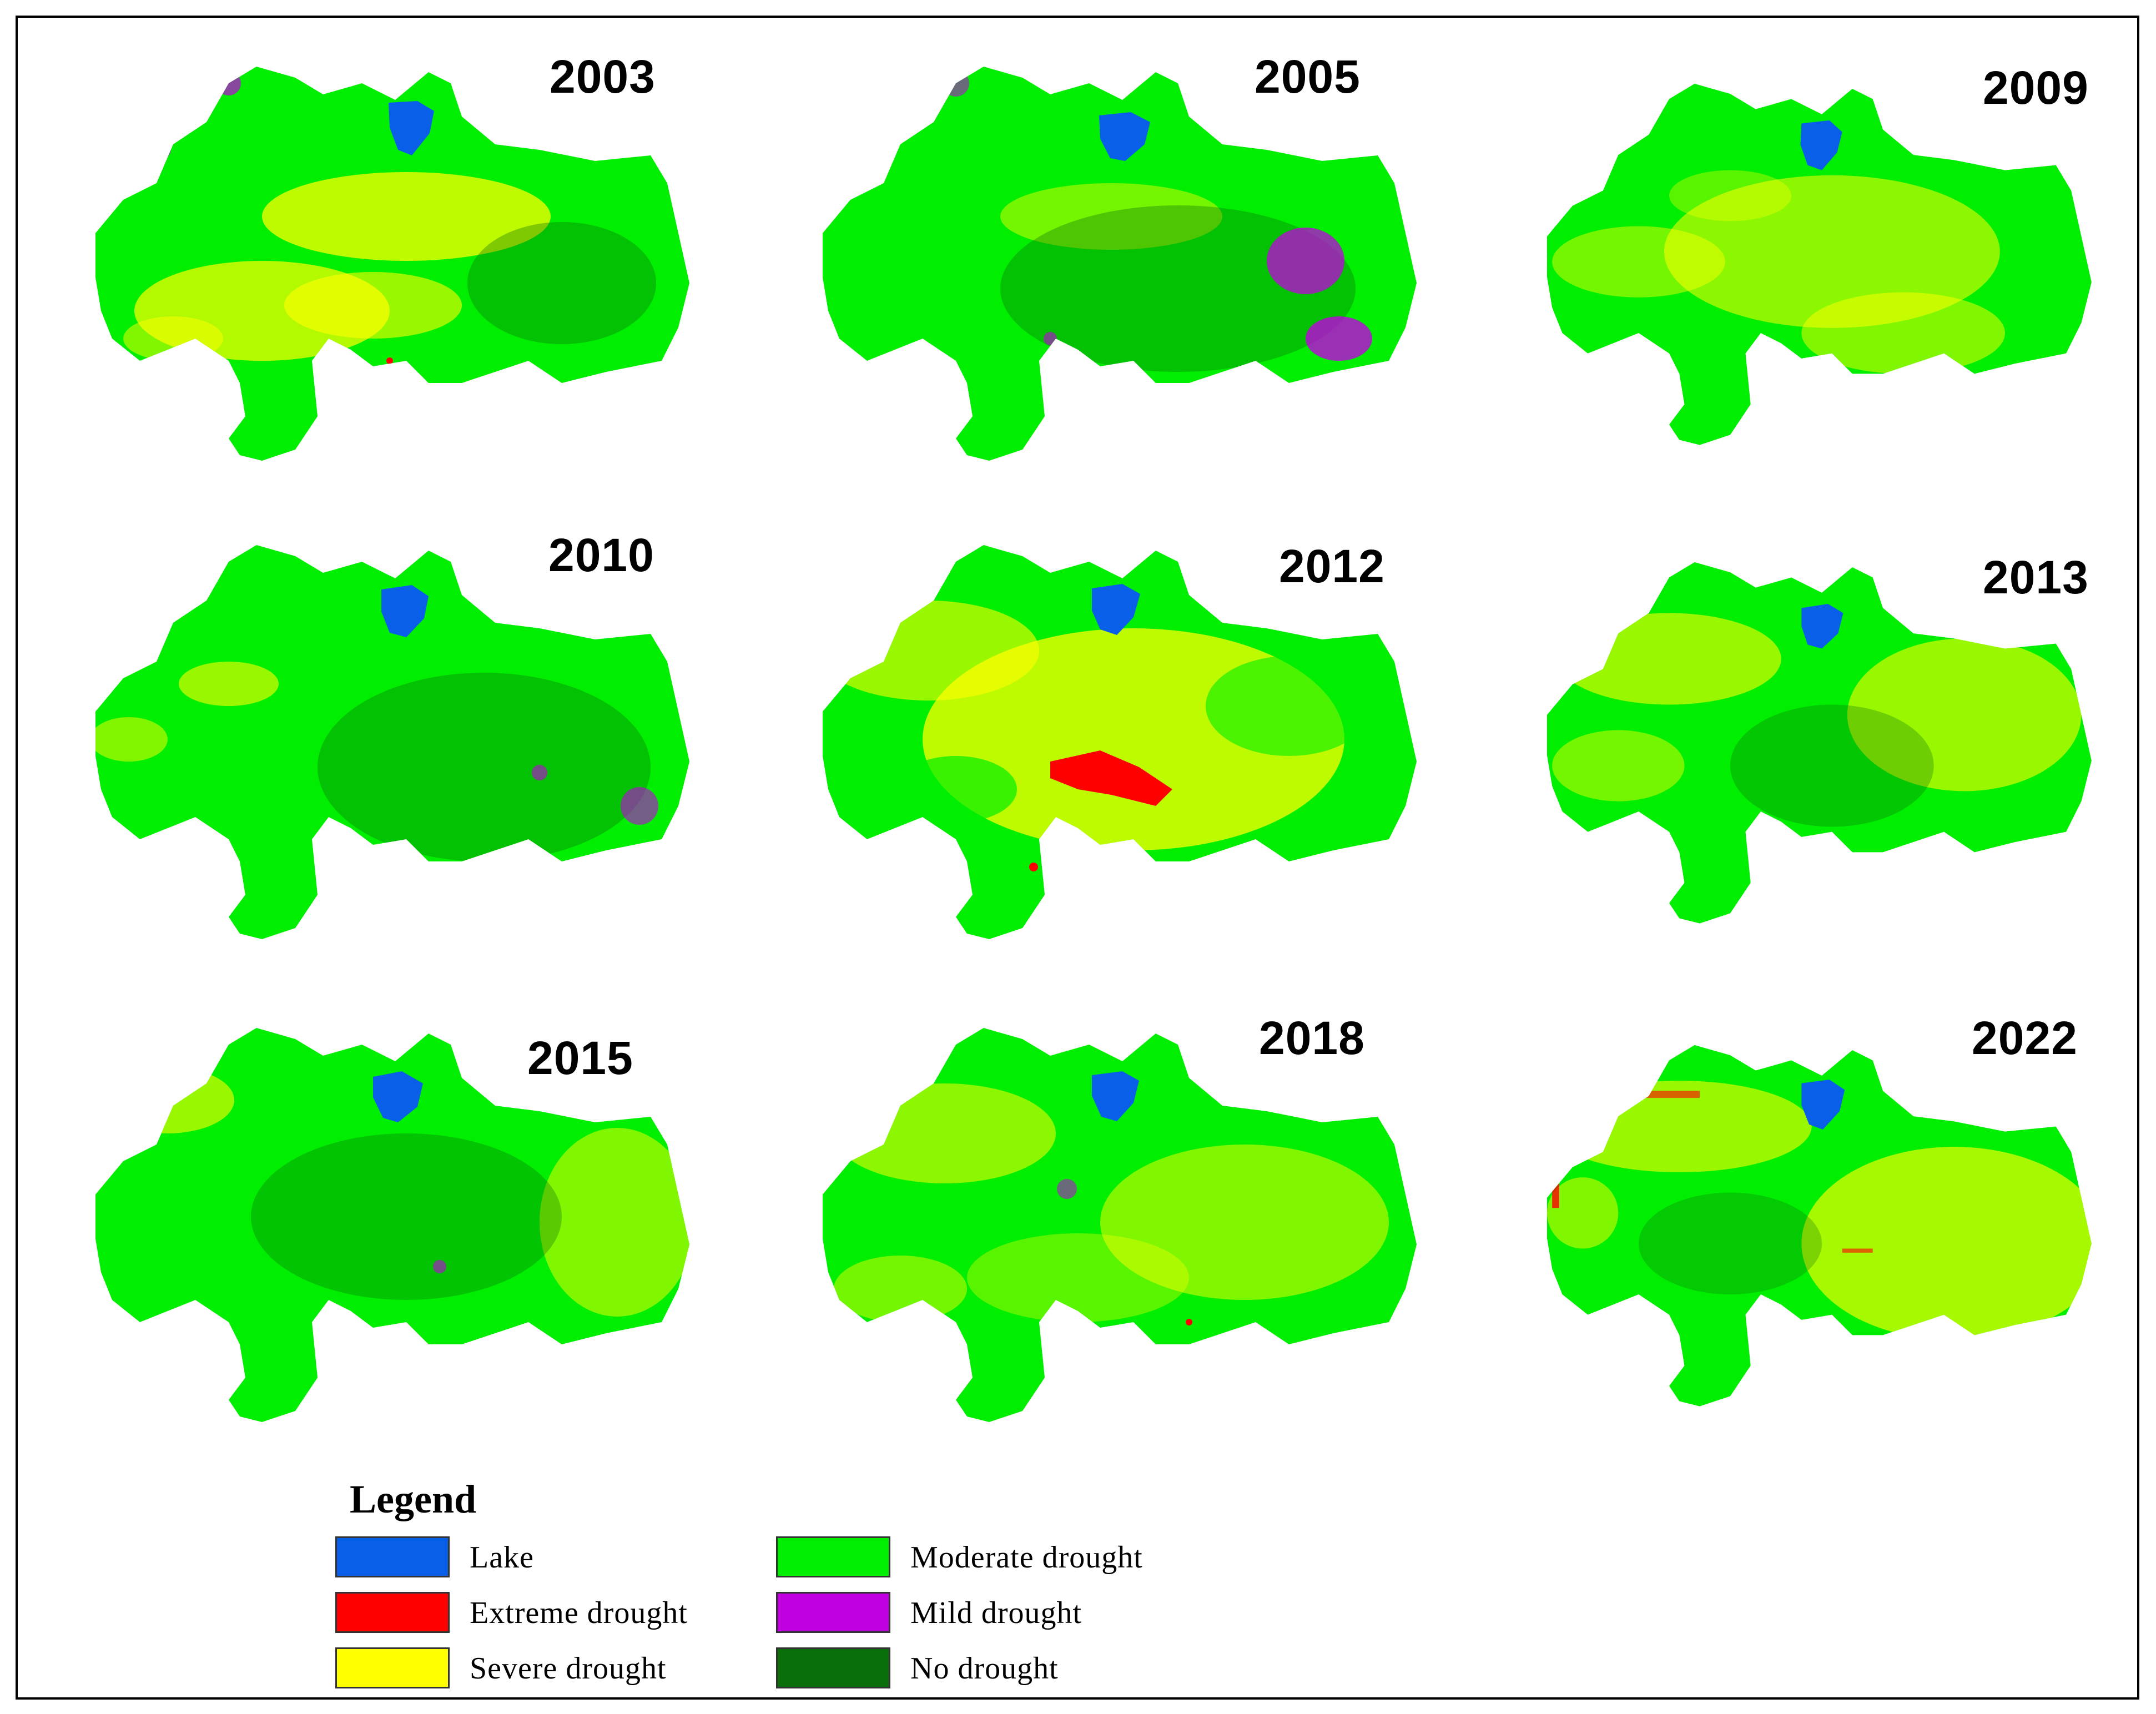 The image size is (2156, 1714). I want to click on map-panel-2013: 2013, so click(1822, 750).